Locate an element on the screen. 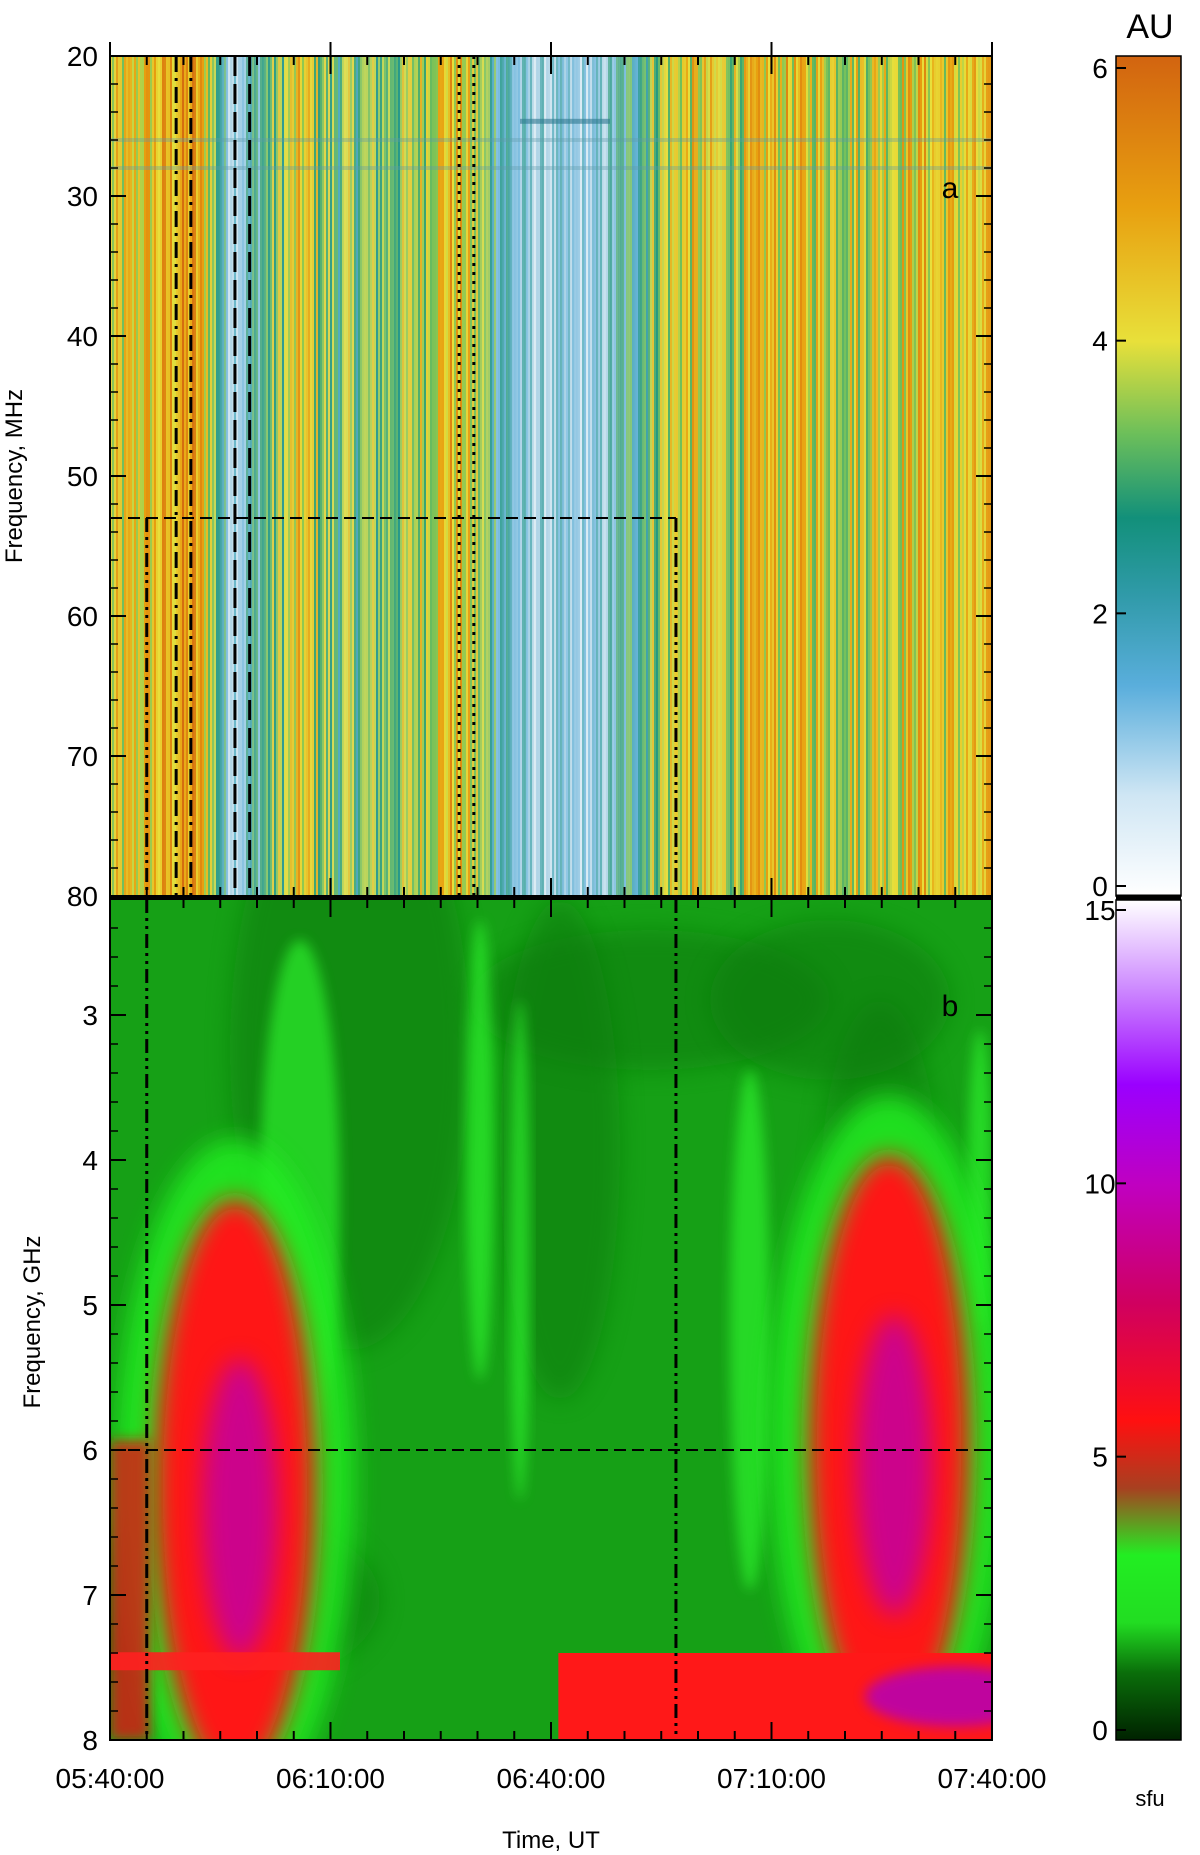  colorbar-sfu-ticks: 15 10 5 0 is located at coordinates (1105, 1320).